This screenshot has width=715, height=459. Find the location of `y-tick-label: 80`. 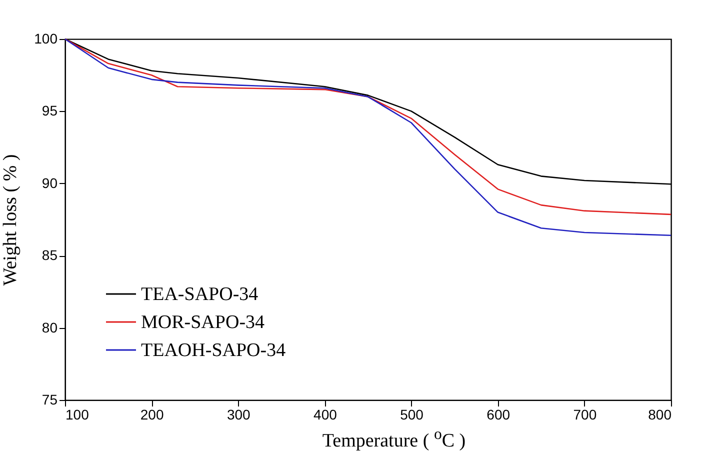

y-tick-label: 80 is located at coordinates (50, 327).